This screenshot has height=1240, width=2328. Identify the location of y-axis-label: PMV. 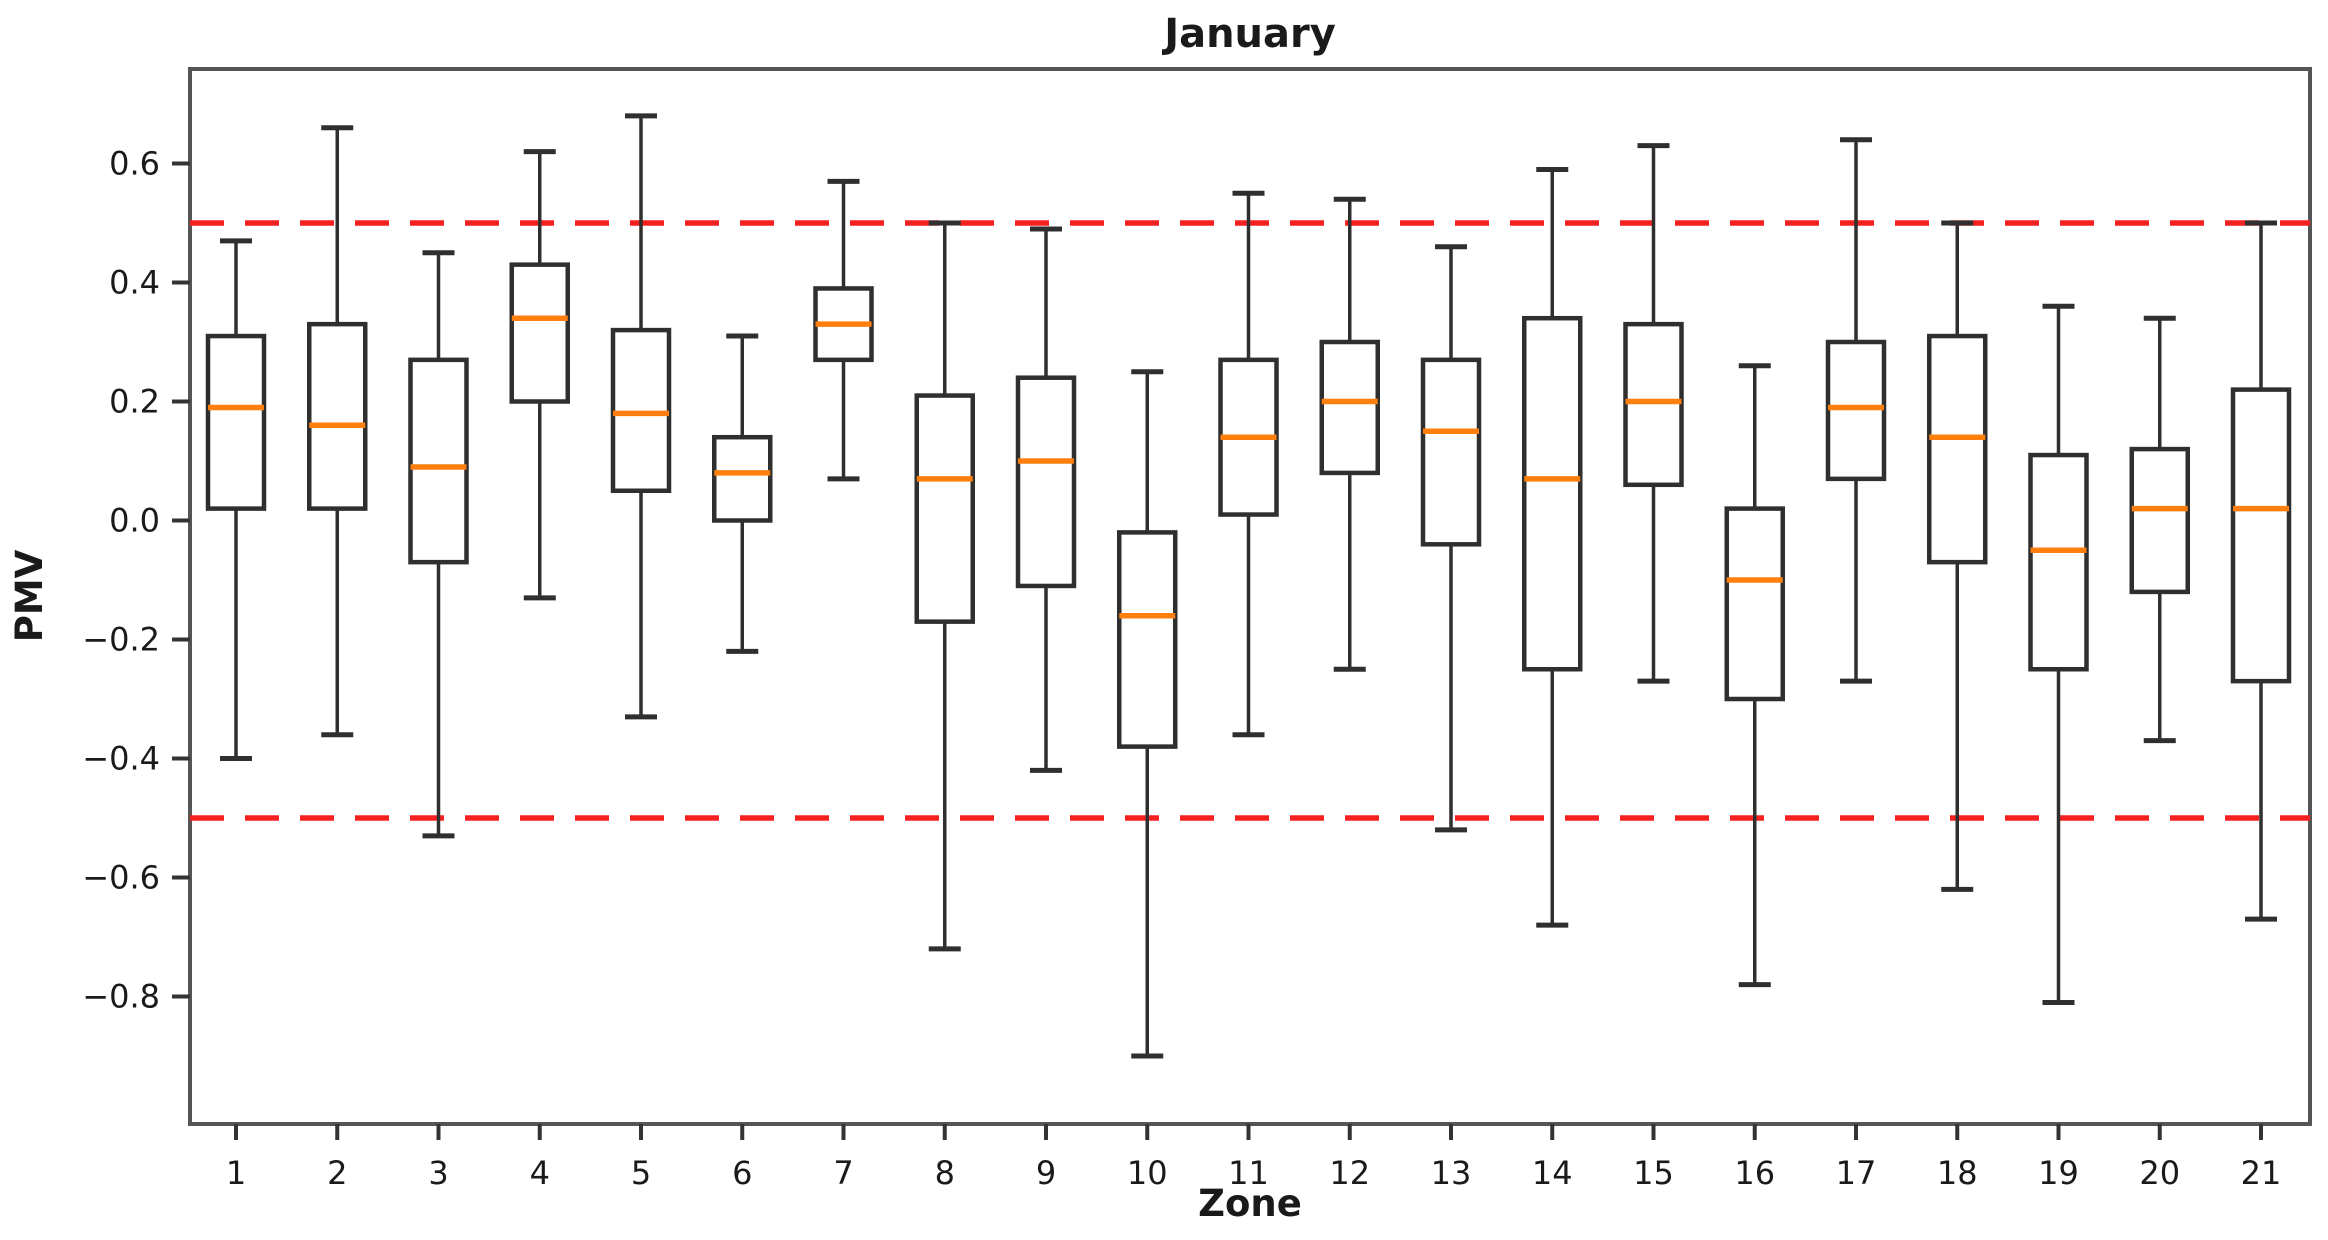
(29, 595).